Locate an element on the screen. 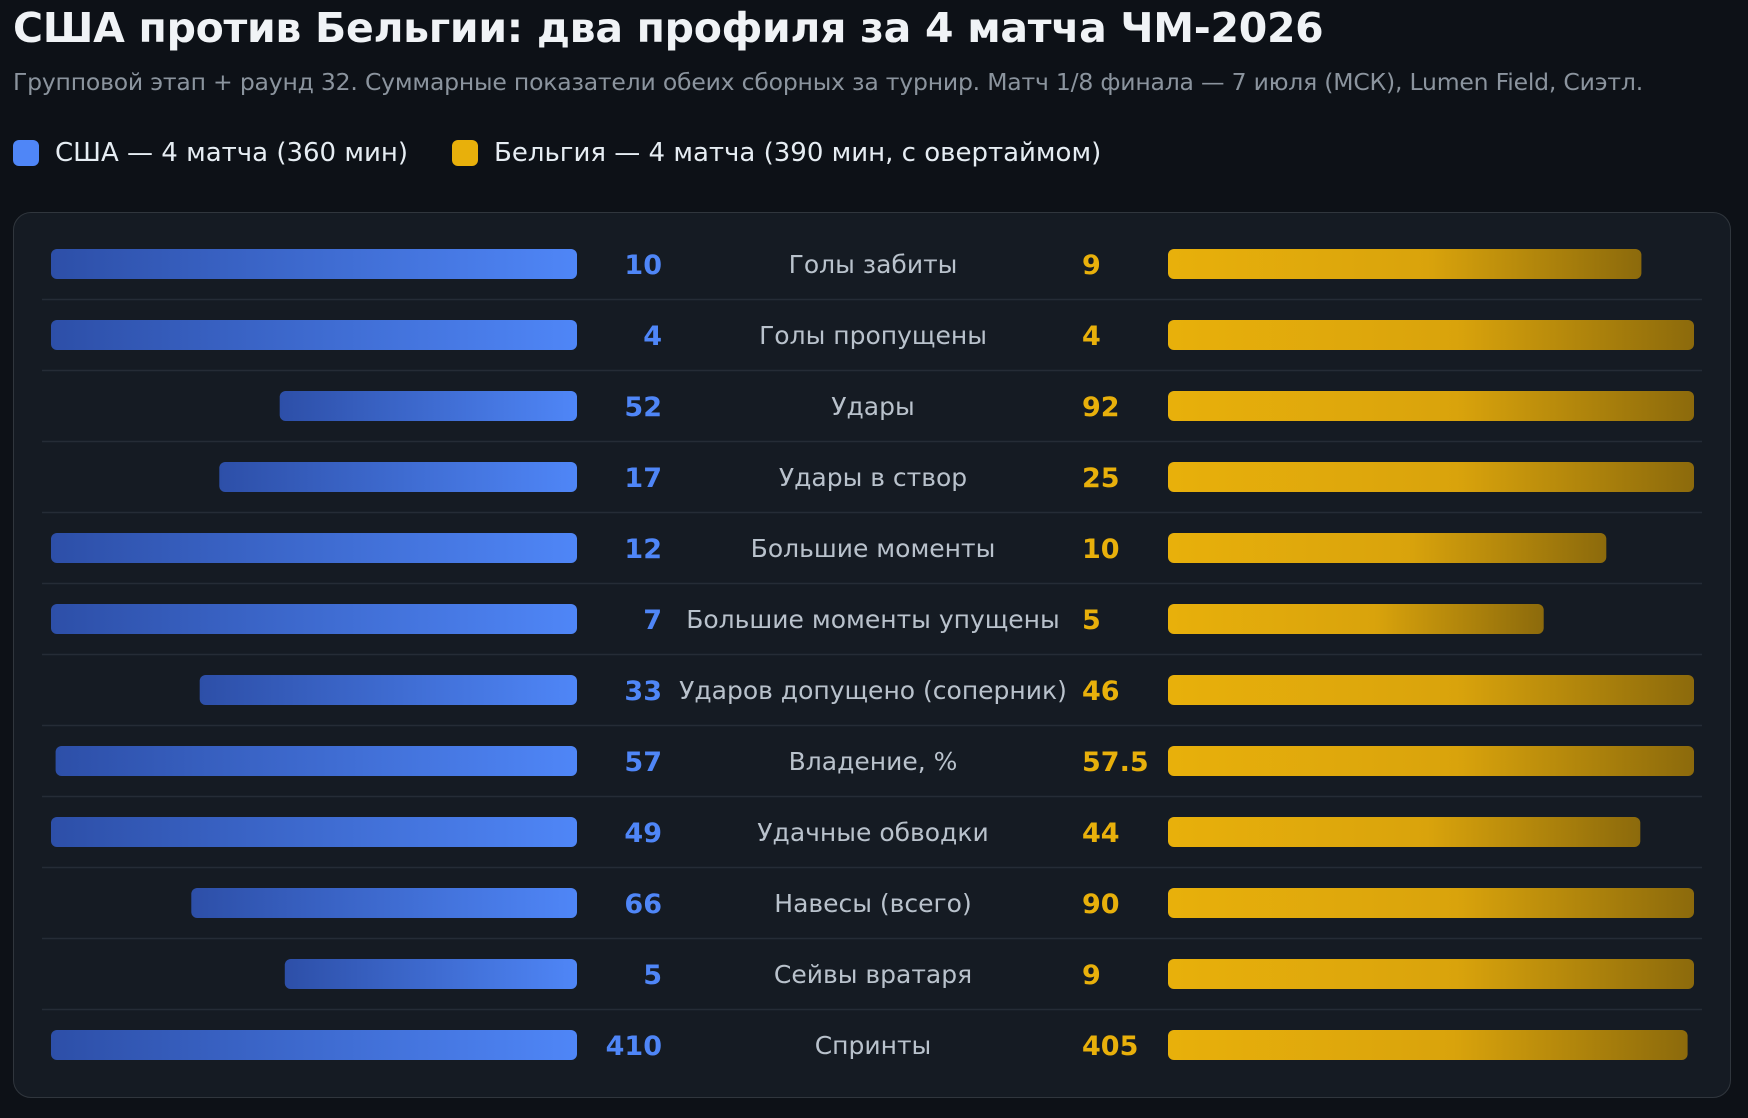 The height and width of the screenshot is (1118, 1748). chart-row: 410 Спринты 405 is located at coordinates (869, 1046).